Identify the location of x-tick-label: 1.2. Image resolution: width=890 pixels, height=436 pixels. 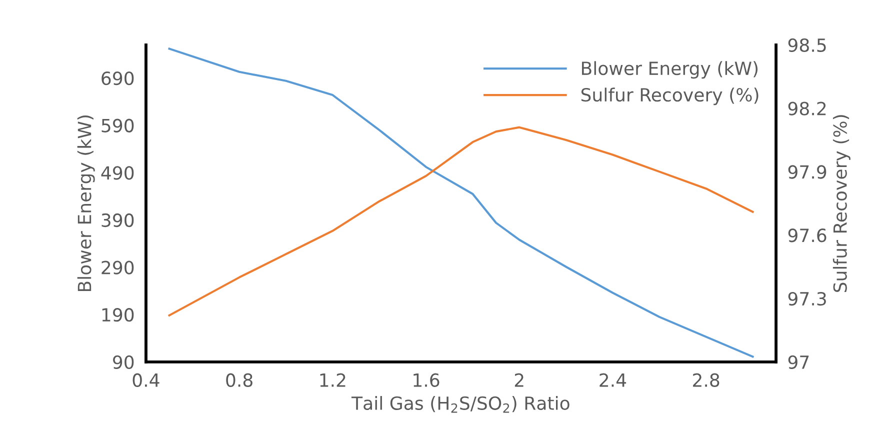
(333, 380).